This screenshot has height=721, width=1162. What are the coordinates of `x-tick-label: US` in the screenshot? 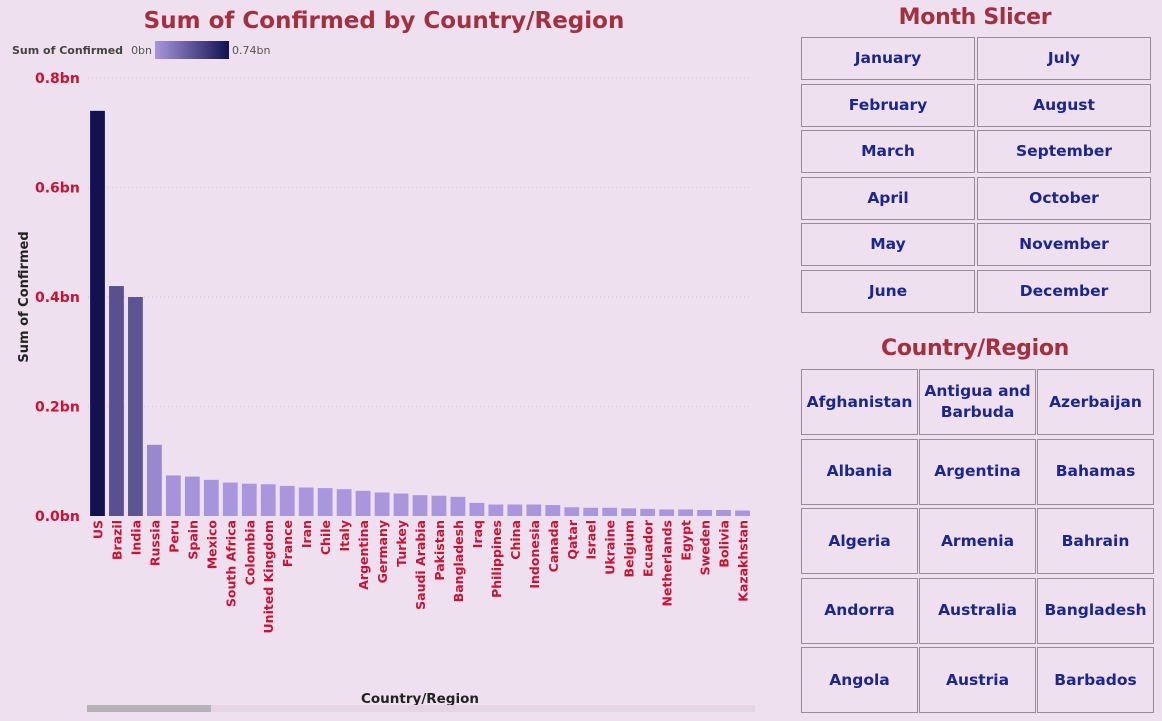 It's located at (97, 529).